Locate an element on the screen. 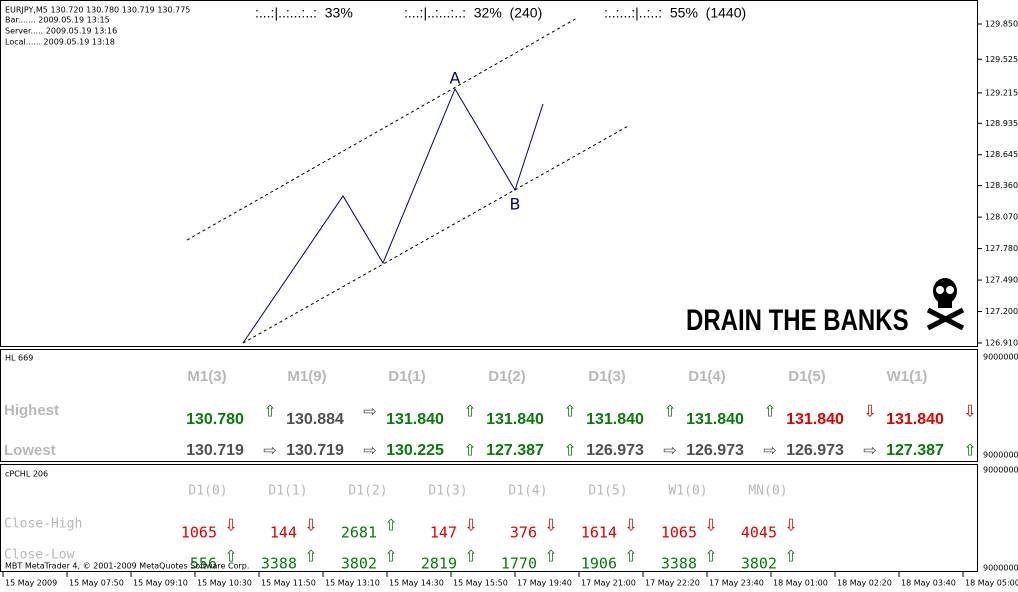  column-header: D1(3) is located at coordinates (447, 491).